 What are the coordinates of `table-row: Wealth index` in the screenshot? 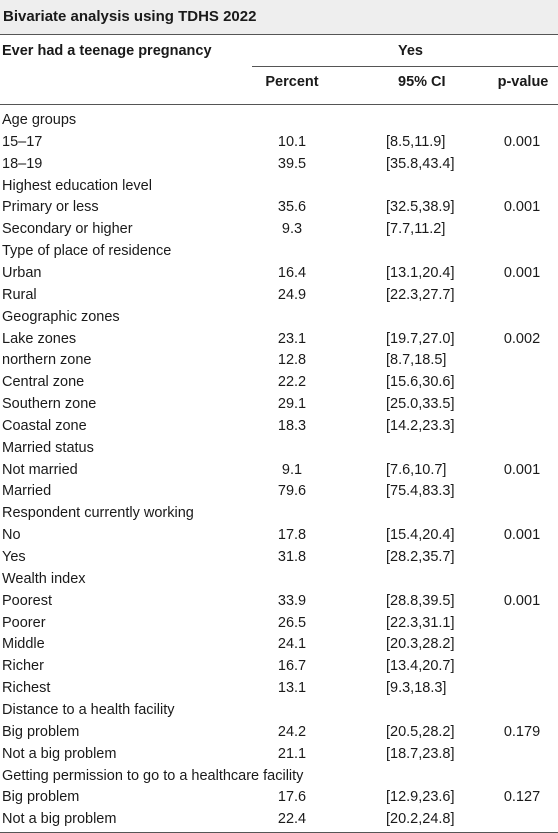 It's located at (279, 579).